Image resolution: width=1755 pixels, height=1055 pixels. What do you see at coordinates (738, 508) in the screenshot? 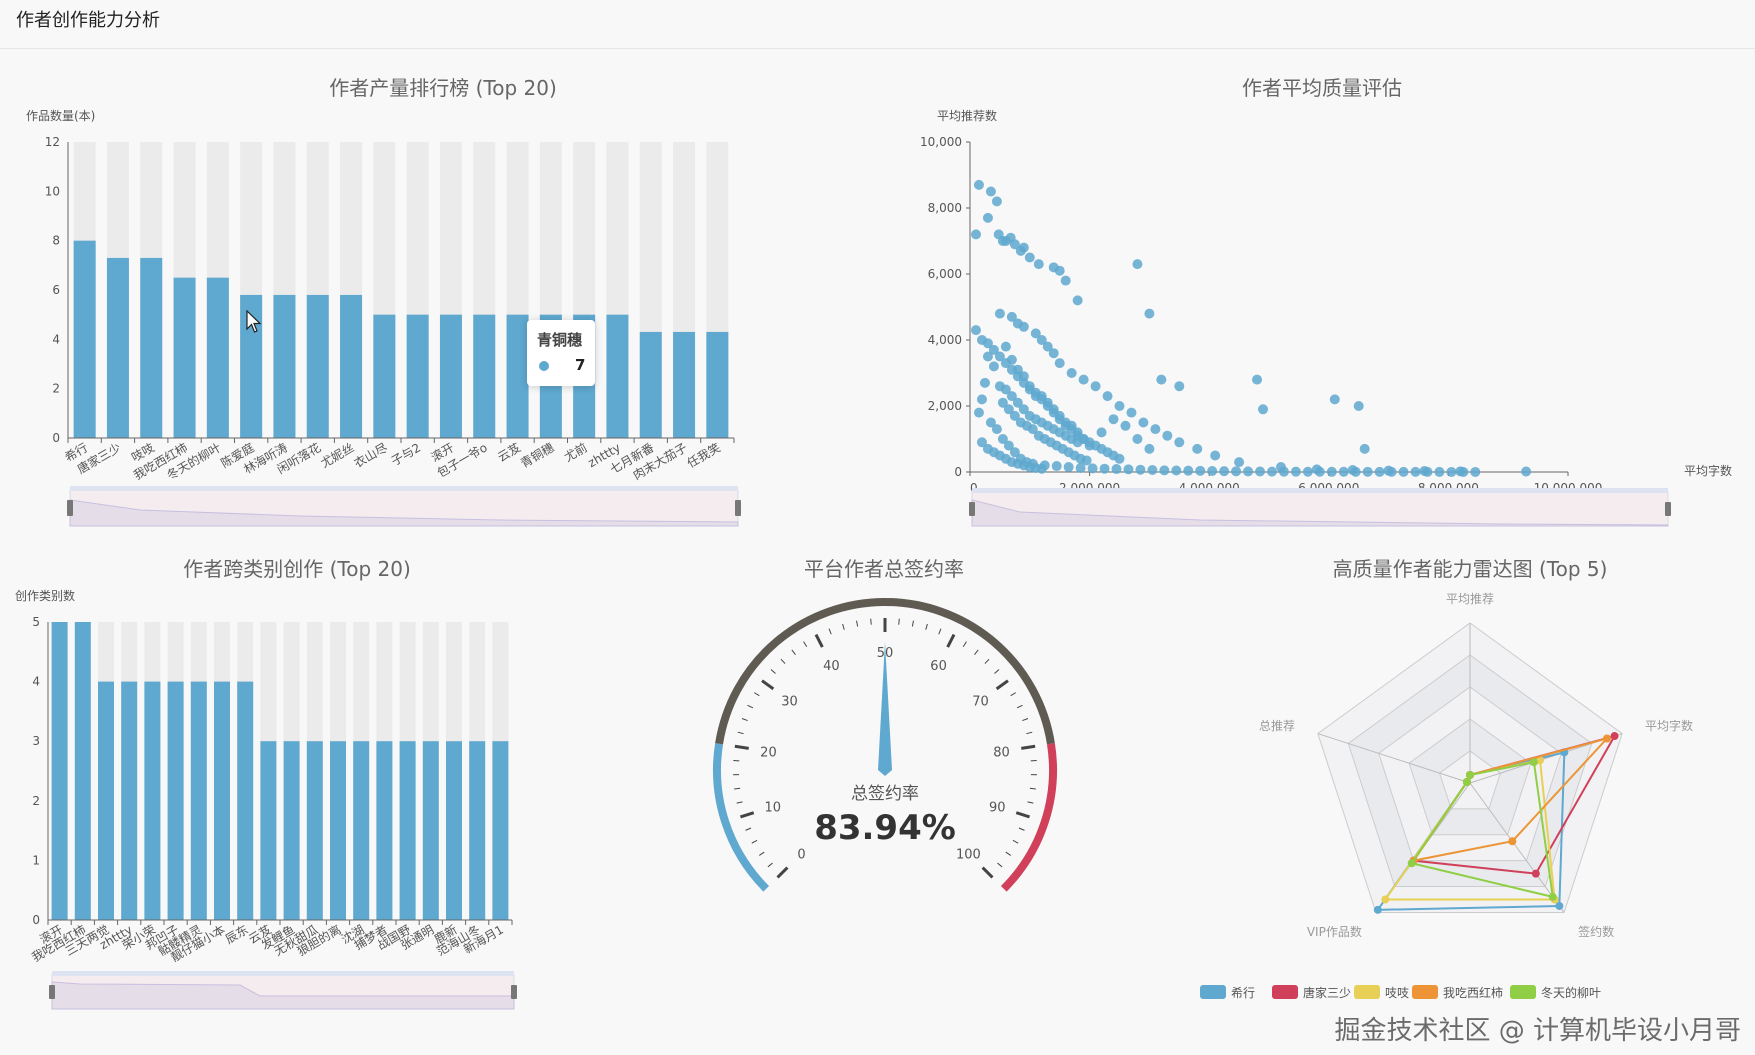
I see `datazoom-handle-right` at bounding box center [738, 508].